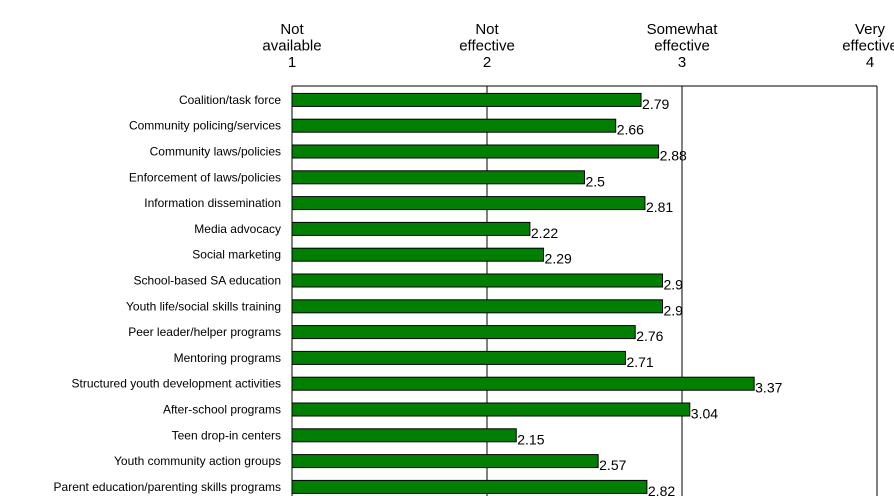 Image resolution: width=894 pixels, height=496 pixels. I want to click on category-label: After-school programs, so click(222, 410).